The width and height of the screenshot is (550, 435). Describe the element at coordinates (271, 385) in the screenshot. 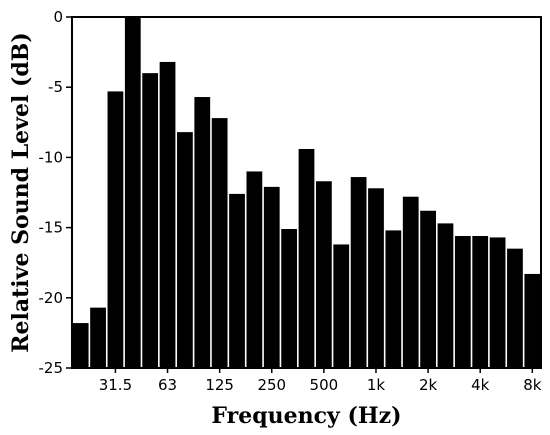

I see `x-tick-label: 250` at that location.